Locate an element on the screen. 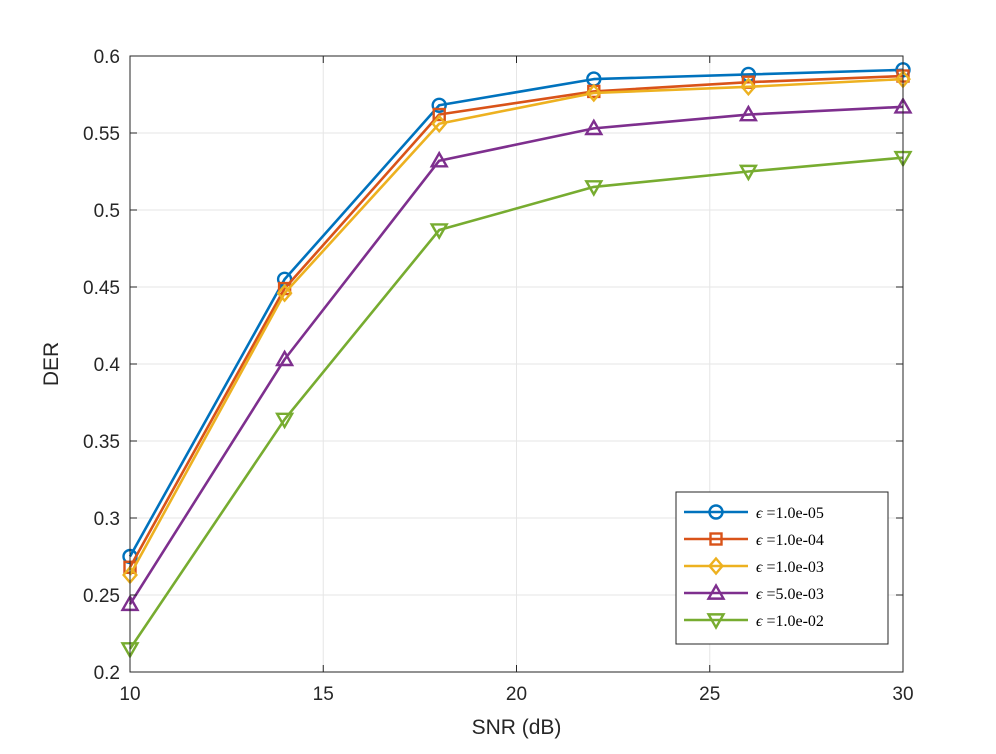 The width and height of the screenshot is (996, 754). legend-value: =1.0e-02 is located at coordinates (792, 621).